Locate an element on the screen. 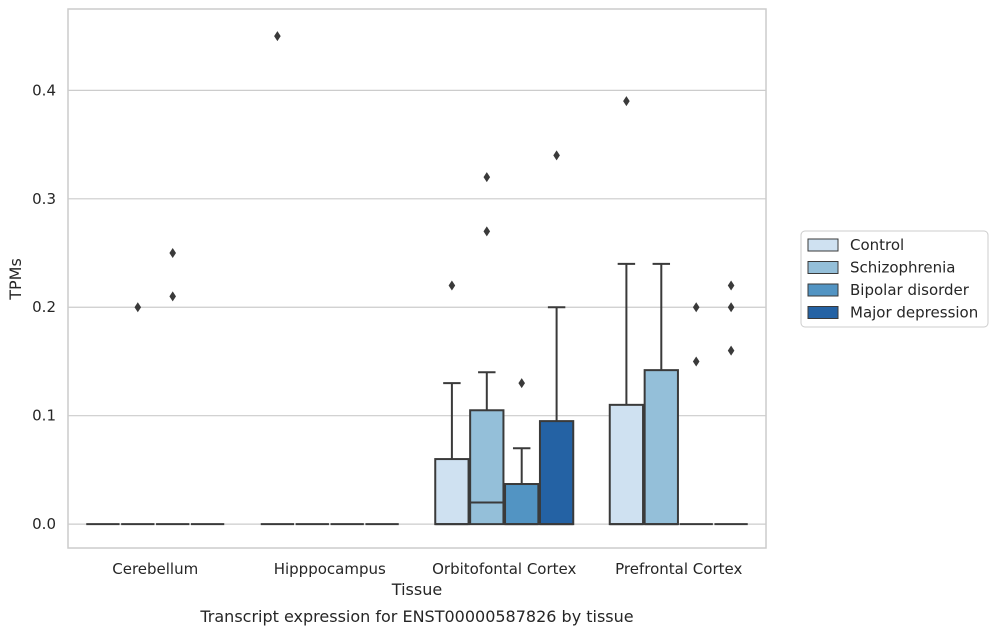 Image resolution: width=997 pixels, height=634 pixels. legend-label: Major depression is located at coordinates (914, 313).